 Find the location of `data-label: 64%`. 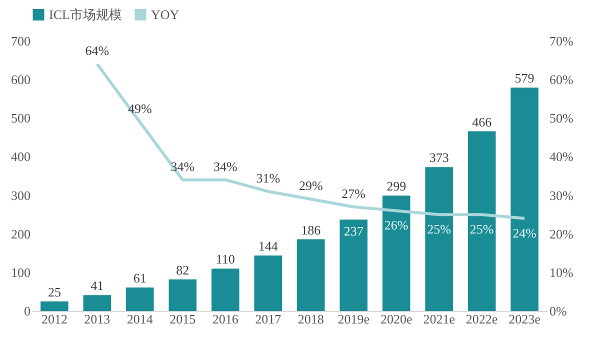

data-label: 64% is located at coordinates (97, 50).